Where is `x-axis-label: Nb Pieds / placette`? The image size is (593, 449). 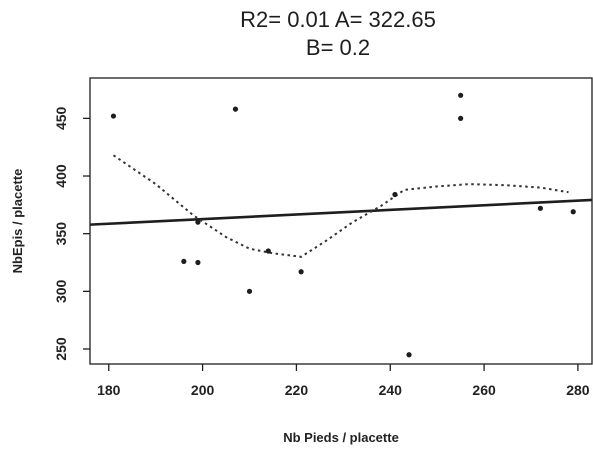
x-axis-label: Nb Pieds / placette is located at coordinates (341, 437).